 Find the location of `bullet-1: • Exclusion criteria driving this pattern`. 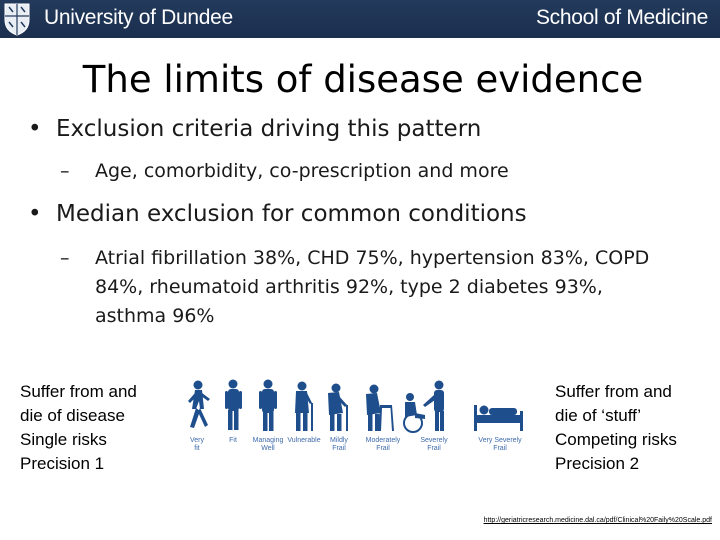

bullet-1: • Exclusion criteria driving this pattern is located at coordinates (254, 129).